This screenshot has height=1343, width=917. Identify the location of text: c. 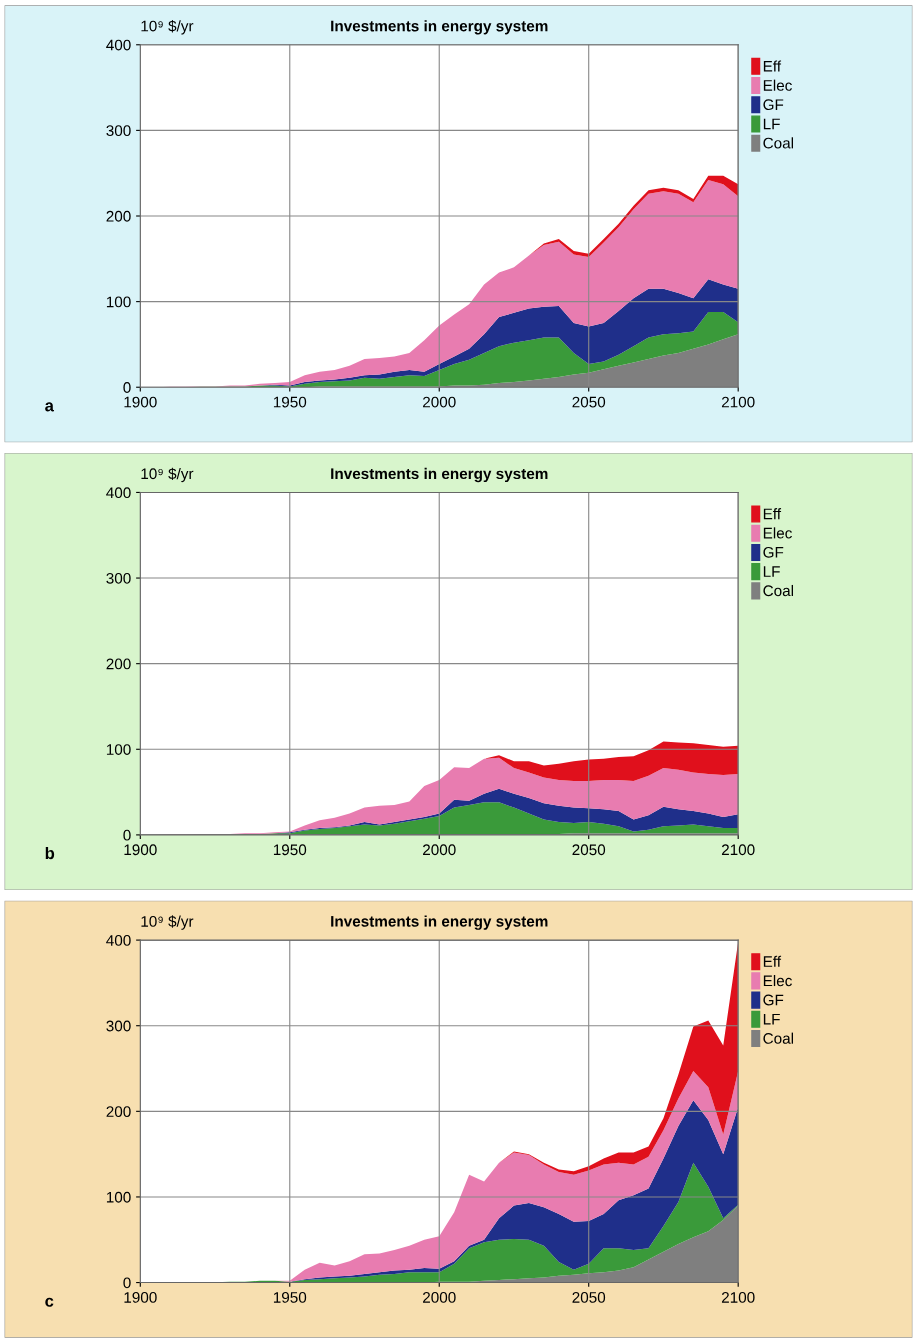
(49, 1302).